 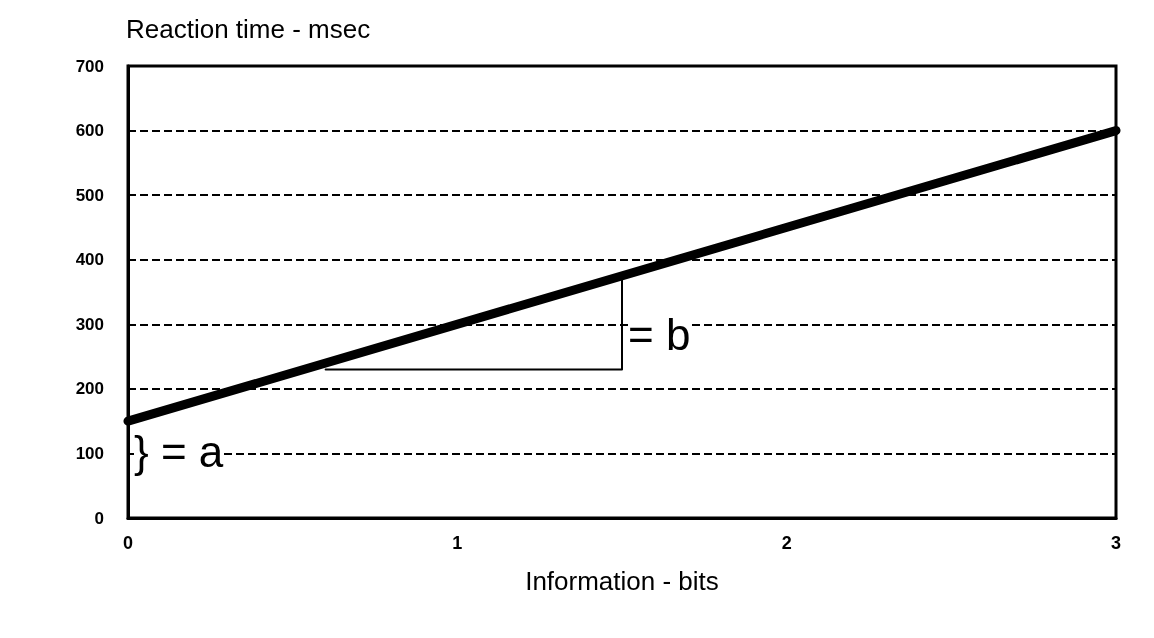 I want to click on y-tick-label: 400, so click(x=89, y=260).